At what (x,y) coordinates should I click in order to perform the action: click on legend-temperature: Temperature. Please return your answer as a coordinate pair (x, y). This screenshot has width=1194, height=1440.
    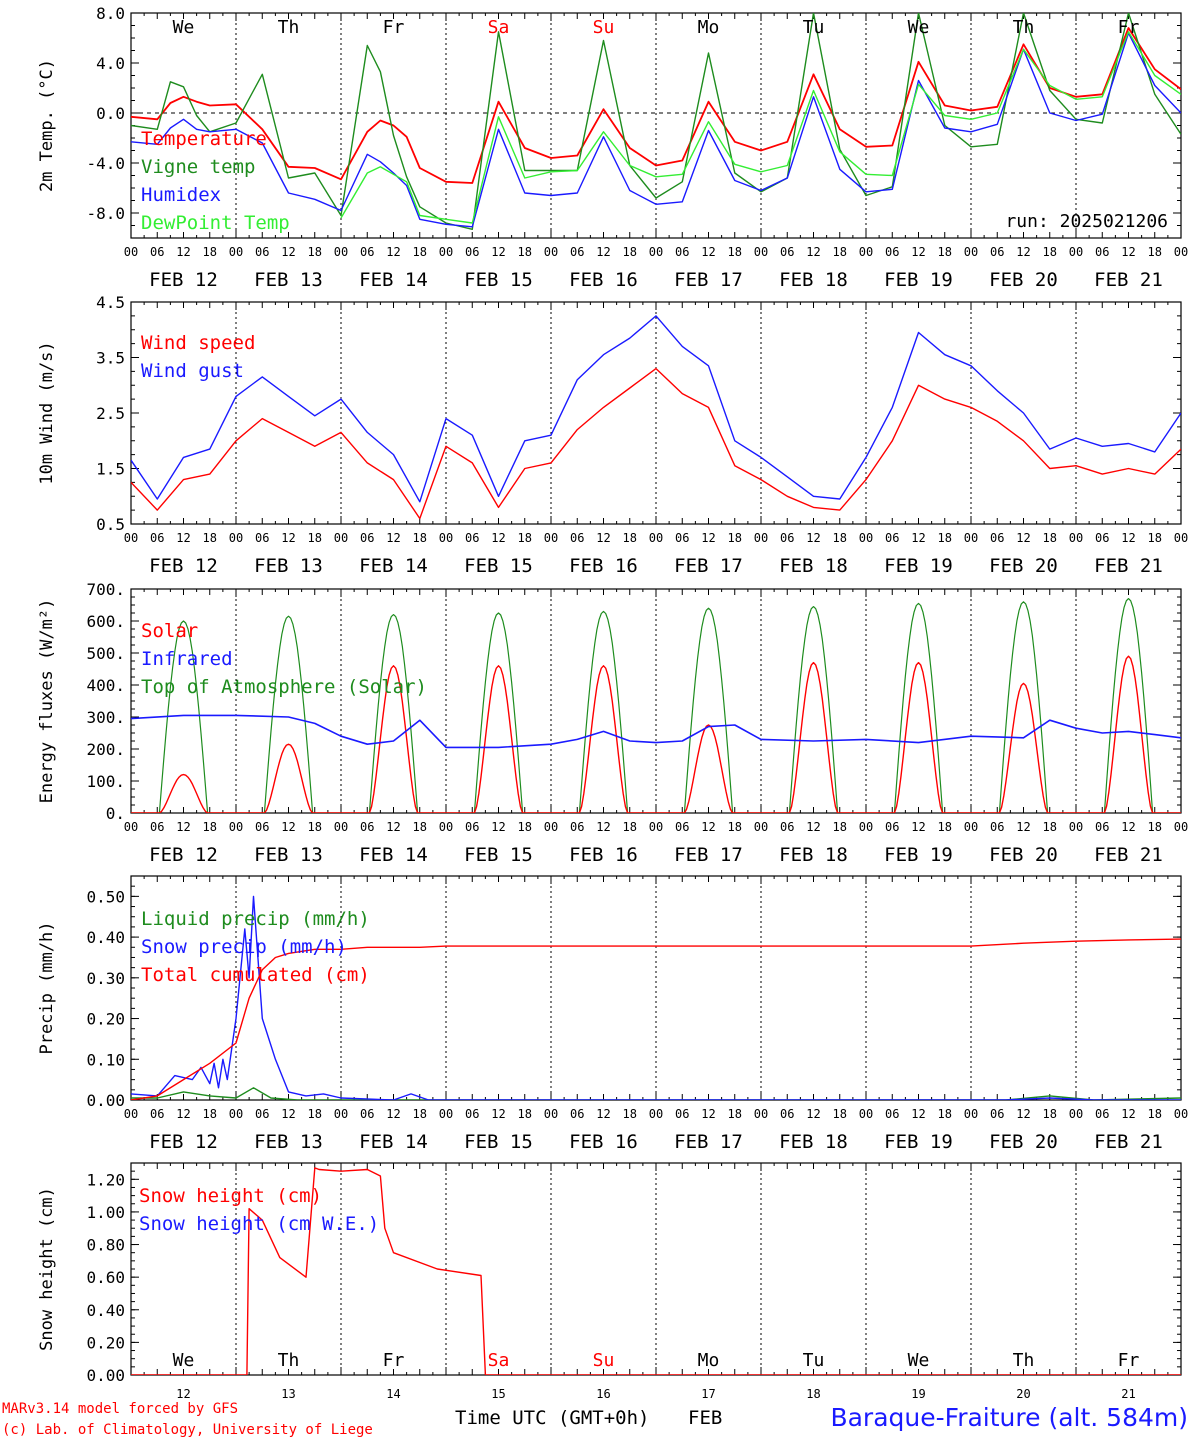
    Looking at the image, I should click on (204, 139).